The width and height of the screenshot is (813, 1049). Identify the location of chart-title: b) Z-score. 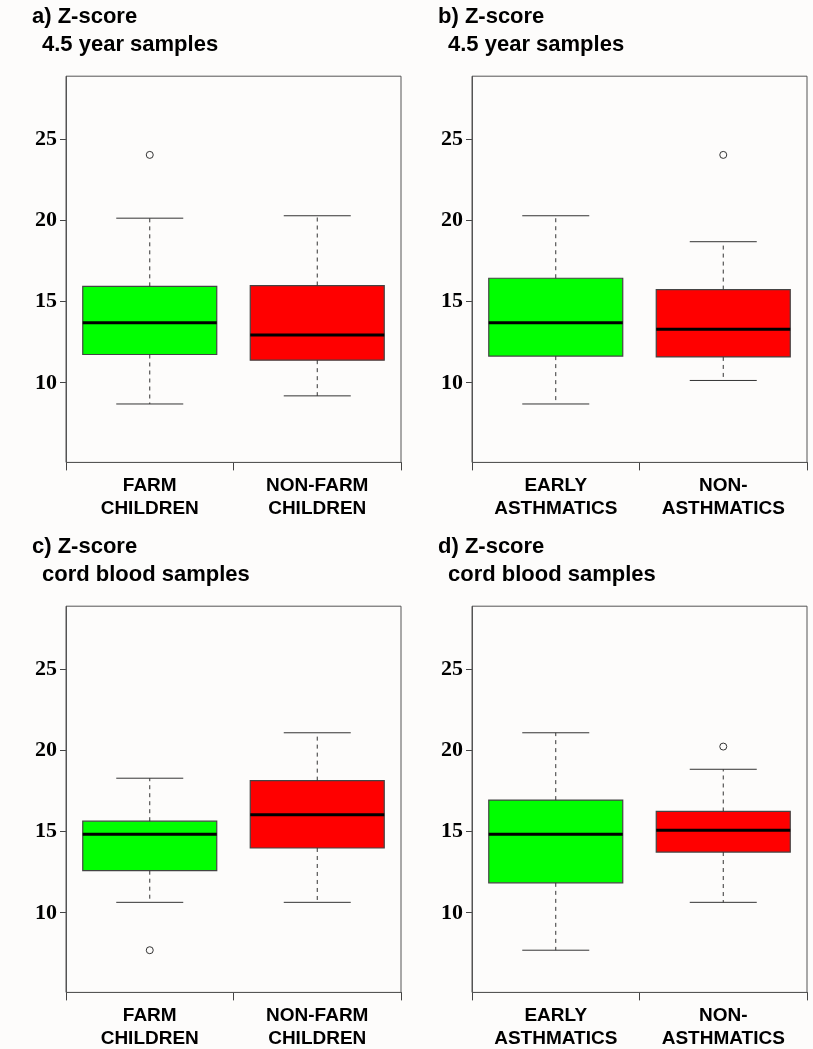
(492, 16).